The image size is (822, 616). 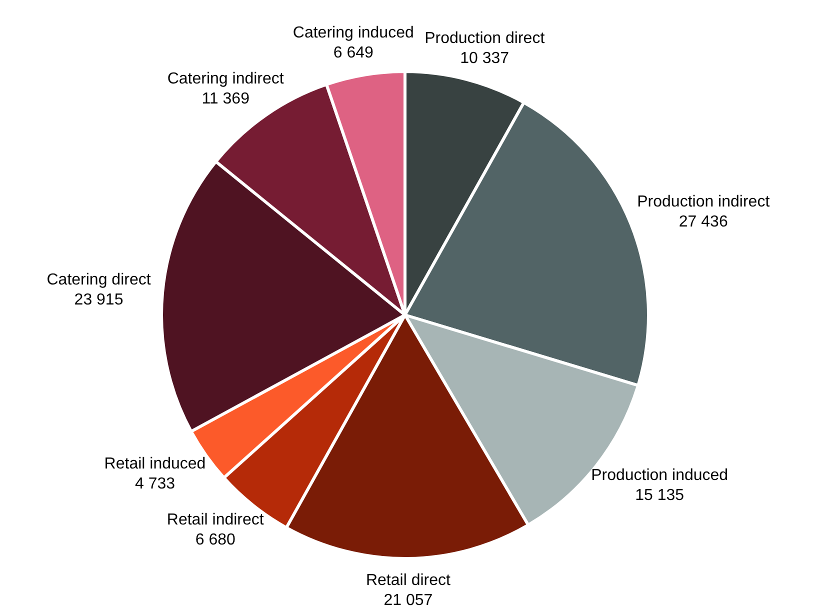 What do you see at coordinates (703, 201) in the screenshot?
I see `slice-label: Production indirect` at bounding box center [703, 201].